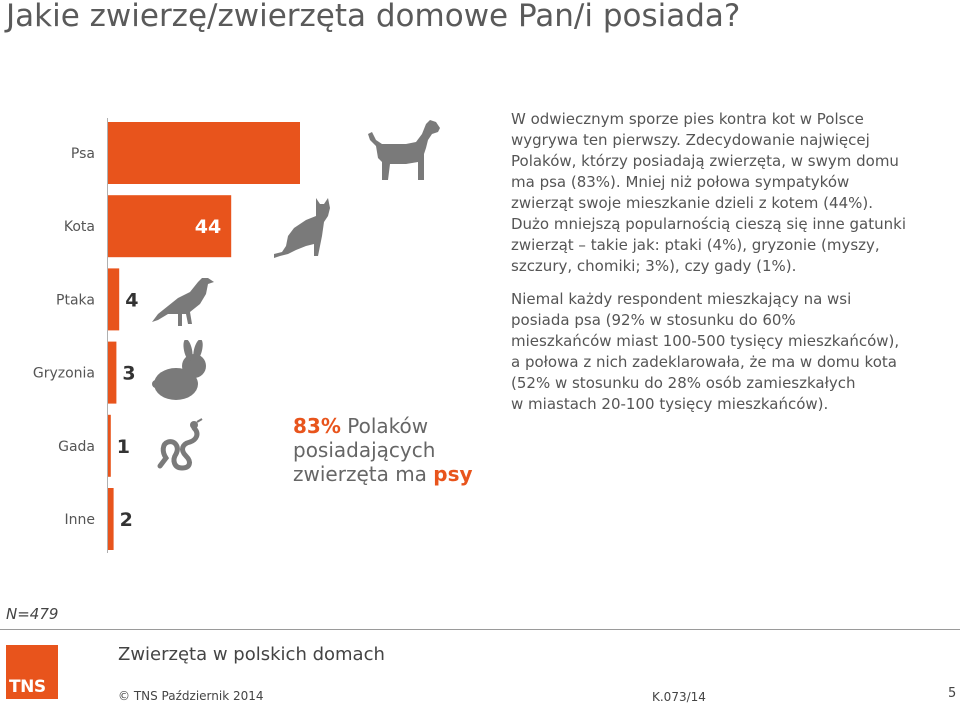 The height and width of the screenshot is (705, 960). I want to click on footer-divider, so click(480, 629).